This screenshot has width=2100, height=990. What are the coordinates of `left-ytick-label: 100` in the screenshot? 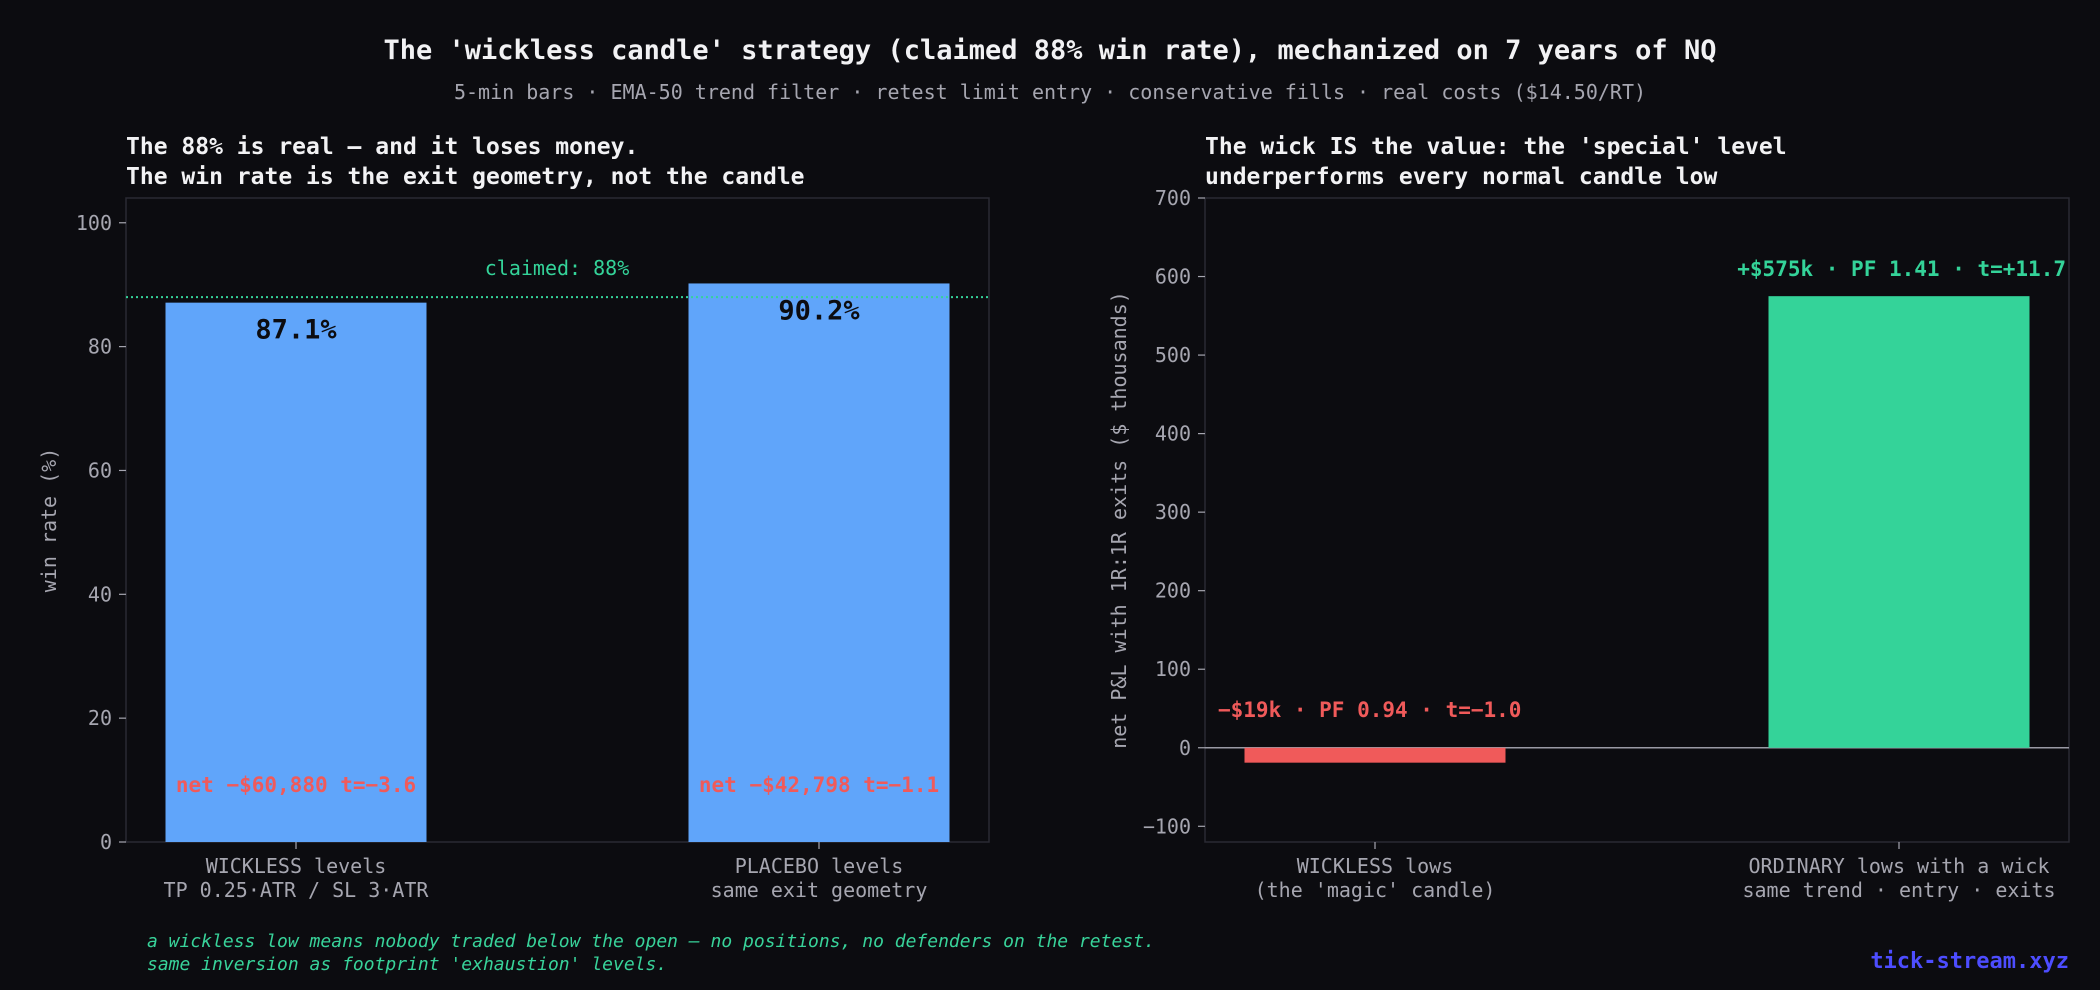 It's located at (94, 223).